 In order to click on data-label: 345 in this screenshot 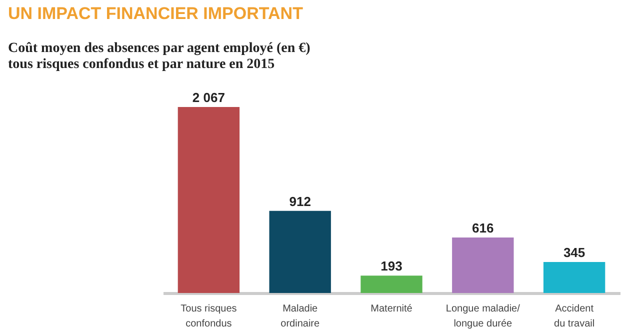, I will do `click(574, 252)`.